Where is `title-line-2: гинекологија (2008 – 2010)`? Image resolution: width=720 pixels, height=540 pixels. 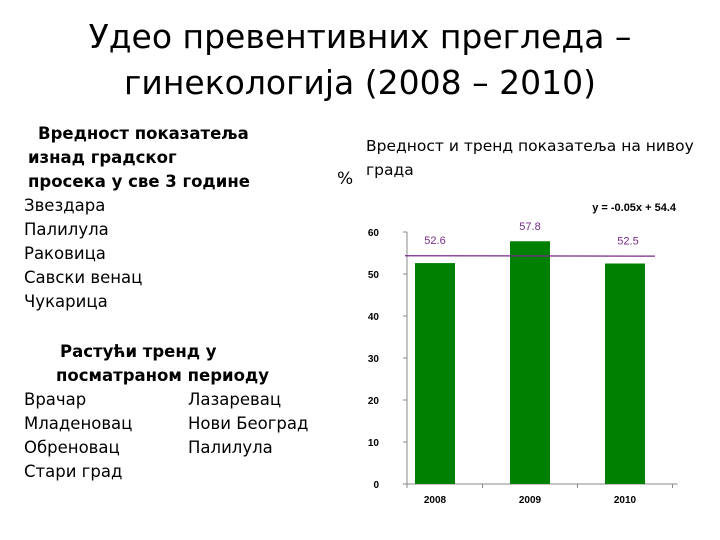
title-line-2: гинекологија (2008 – 2010) is located at coordinates (360, 82).